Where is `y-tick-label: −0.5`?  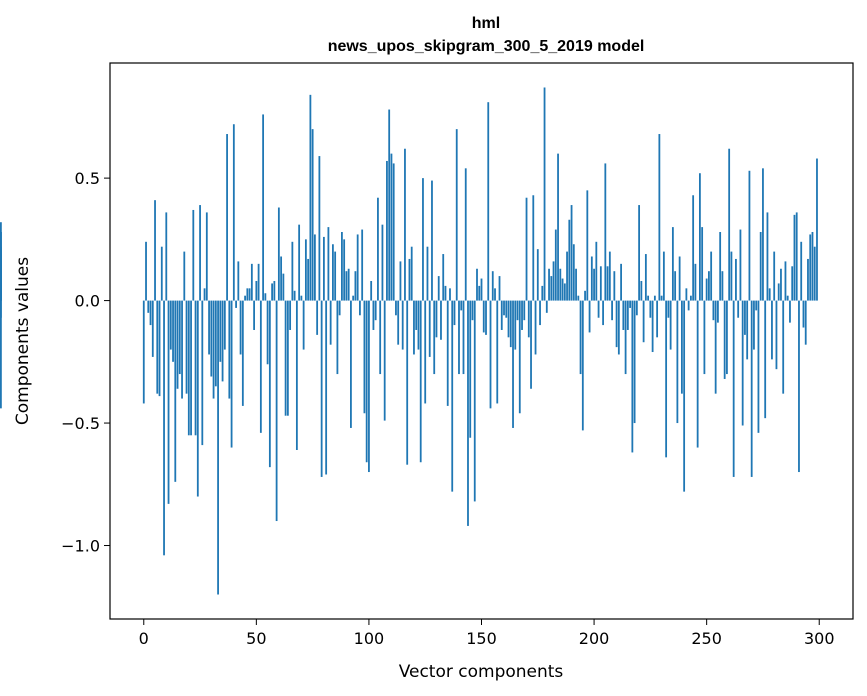
y-tick-label: −0.5 is located at coordinates (80, 423).